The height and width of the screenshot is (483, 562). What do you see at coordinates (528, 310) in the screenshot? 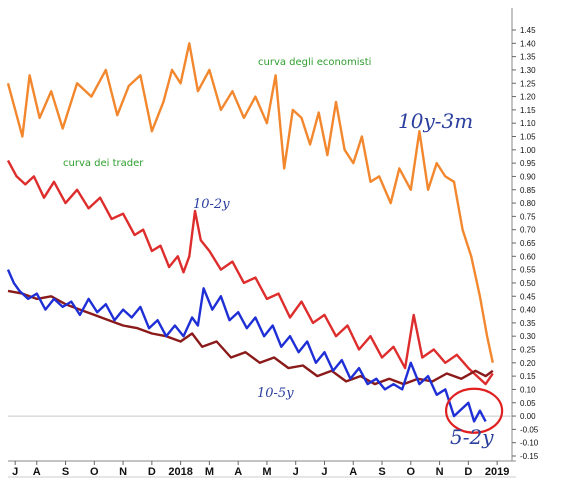
I see `y-tick-label: 0.40` at bounding box center [528, 310].